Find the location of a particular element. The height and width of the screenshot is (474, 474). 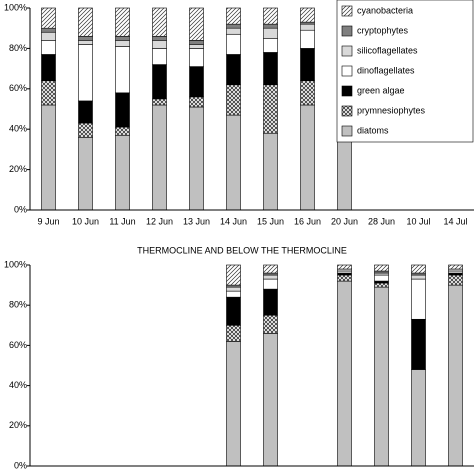

x-tick-label: 14 Jul is located at coordinates (455, 221).